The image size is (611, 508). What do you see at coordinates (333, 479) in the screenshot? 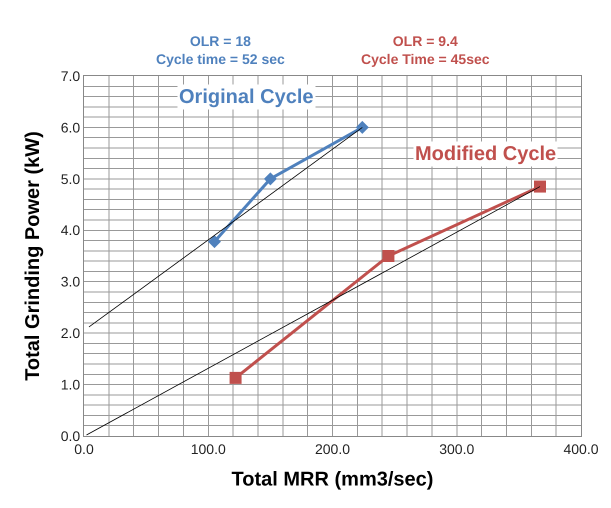
I see `x-axis-title: Total MRR (mm3/sec)` at bounding box center [333, 479].